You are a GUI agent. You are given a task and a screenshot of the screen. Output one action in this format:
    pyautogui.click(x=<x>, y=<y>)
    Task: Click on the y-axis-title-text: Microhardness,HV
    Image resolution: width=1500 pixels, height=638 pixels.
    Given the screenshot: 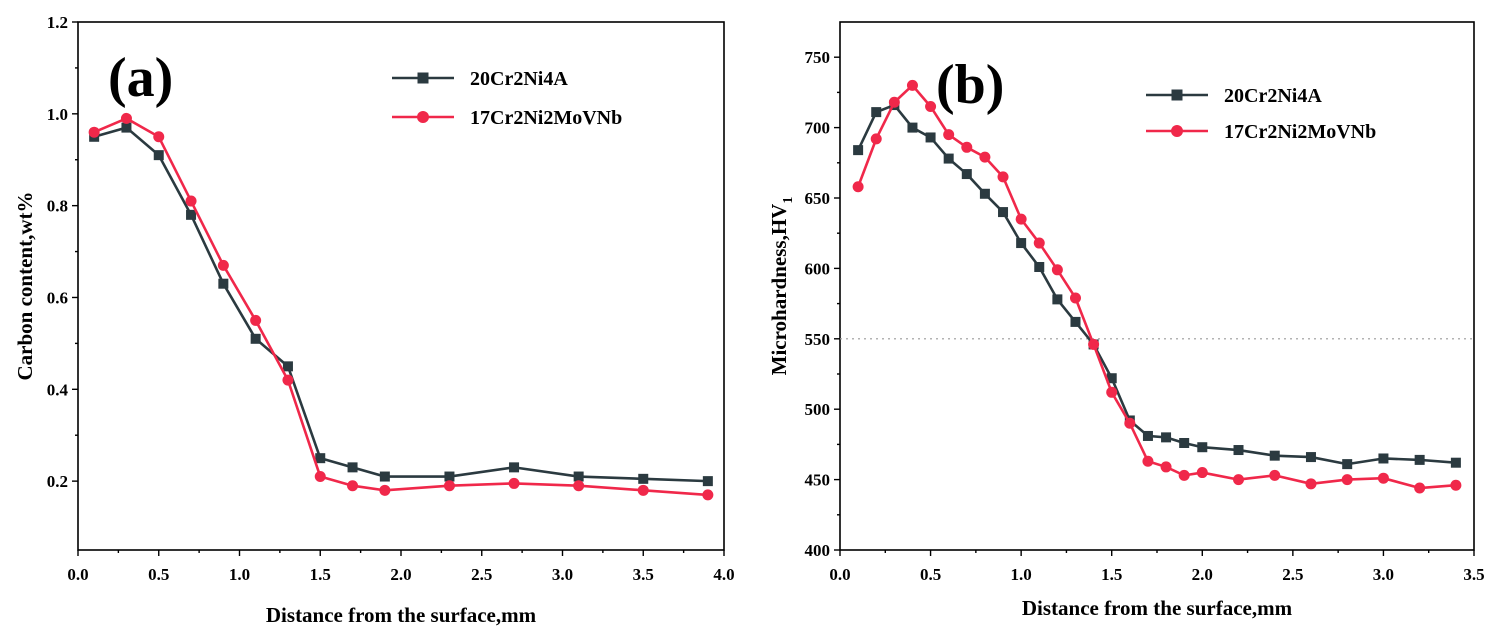 What is the action you would take?
    pyautogui.click(x=779, y=290)
    